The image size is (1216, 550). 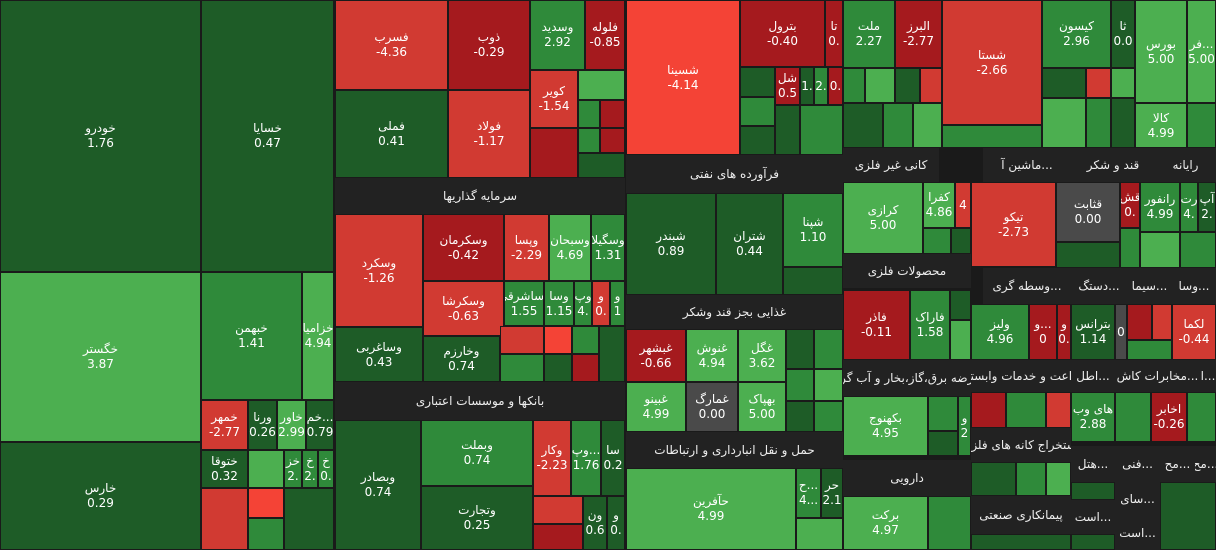 What do you see at coordinates (612, 140) in the screenshot?
I see `tile-m-f` at bounding box center [612, 140].